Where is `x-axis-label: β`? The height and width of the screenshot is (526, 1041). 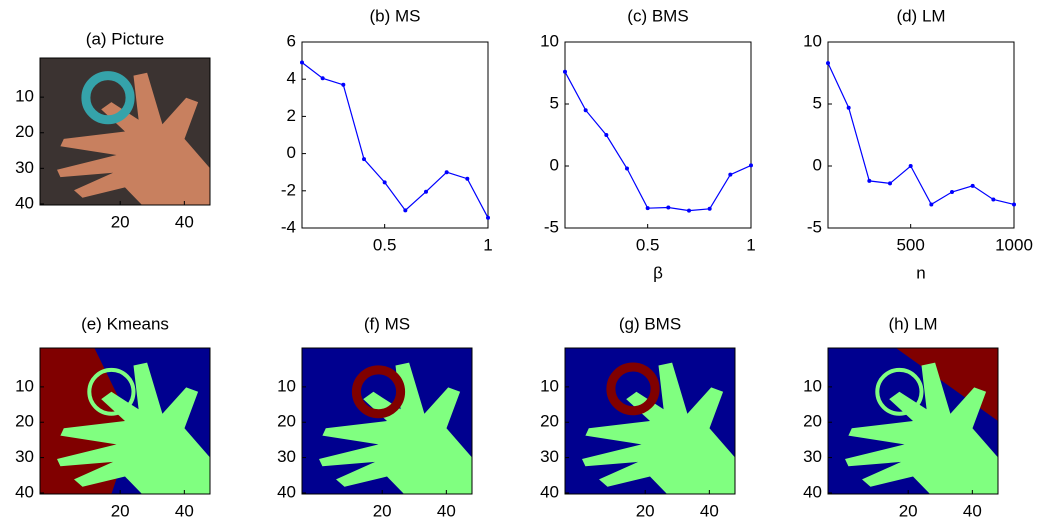 x-axis-label: β is located at coordinates (658, 272).